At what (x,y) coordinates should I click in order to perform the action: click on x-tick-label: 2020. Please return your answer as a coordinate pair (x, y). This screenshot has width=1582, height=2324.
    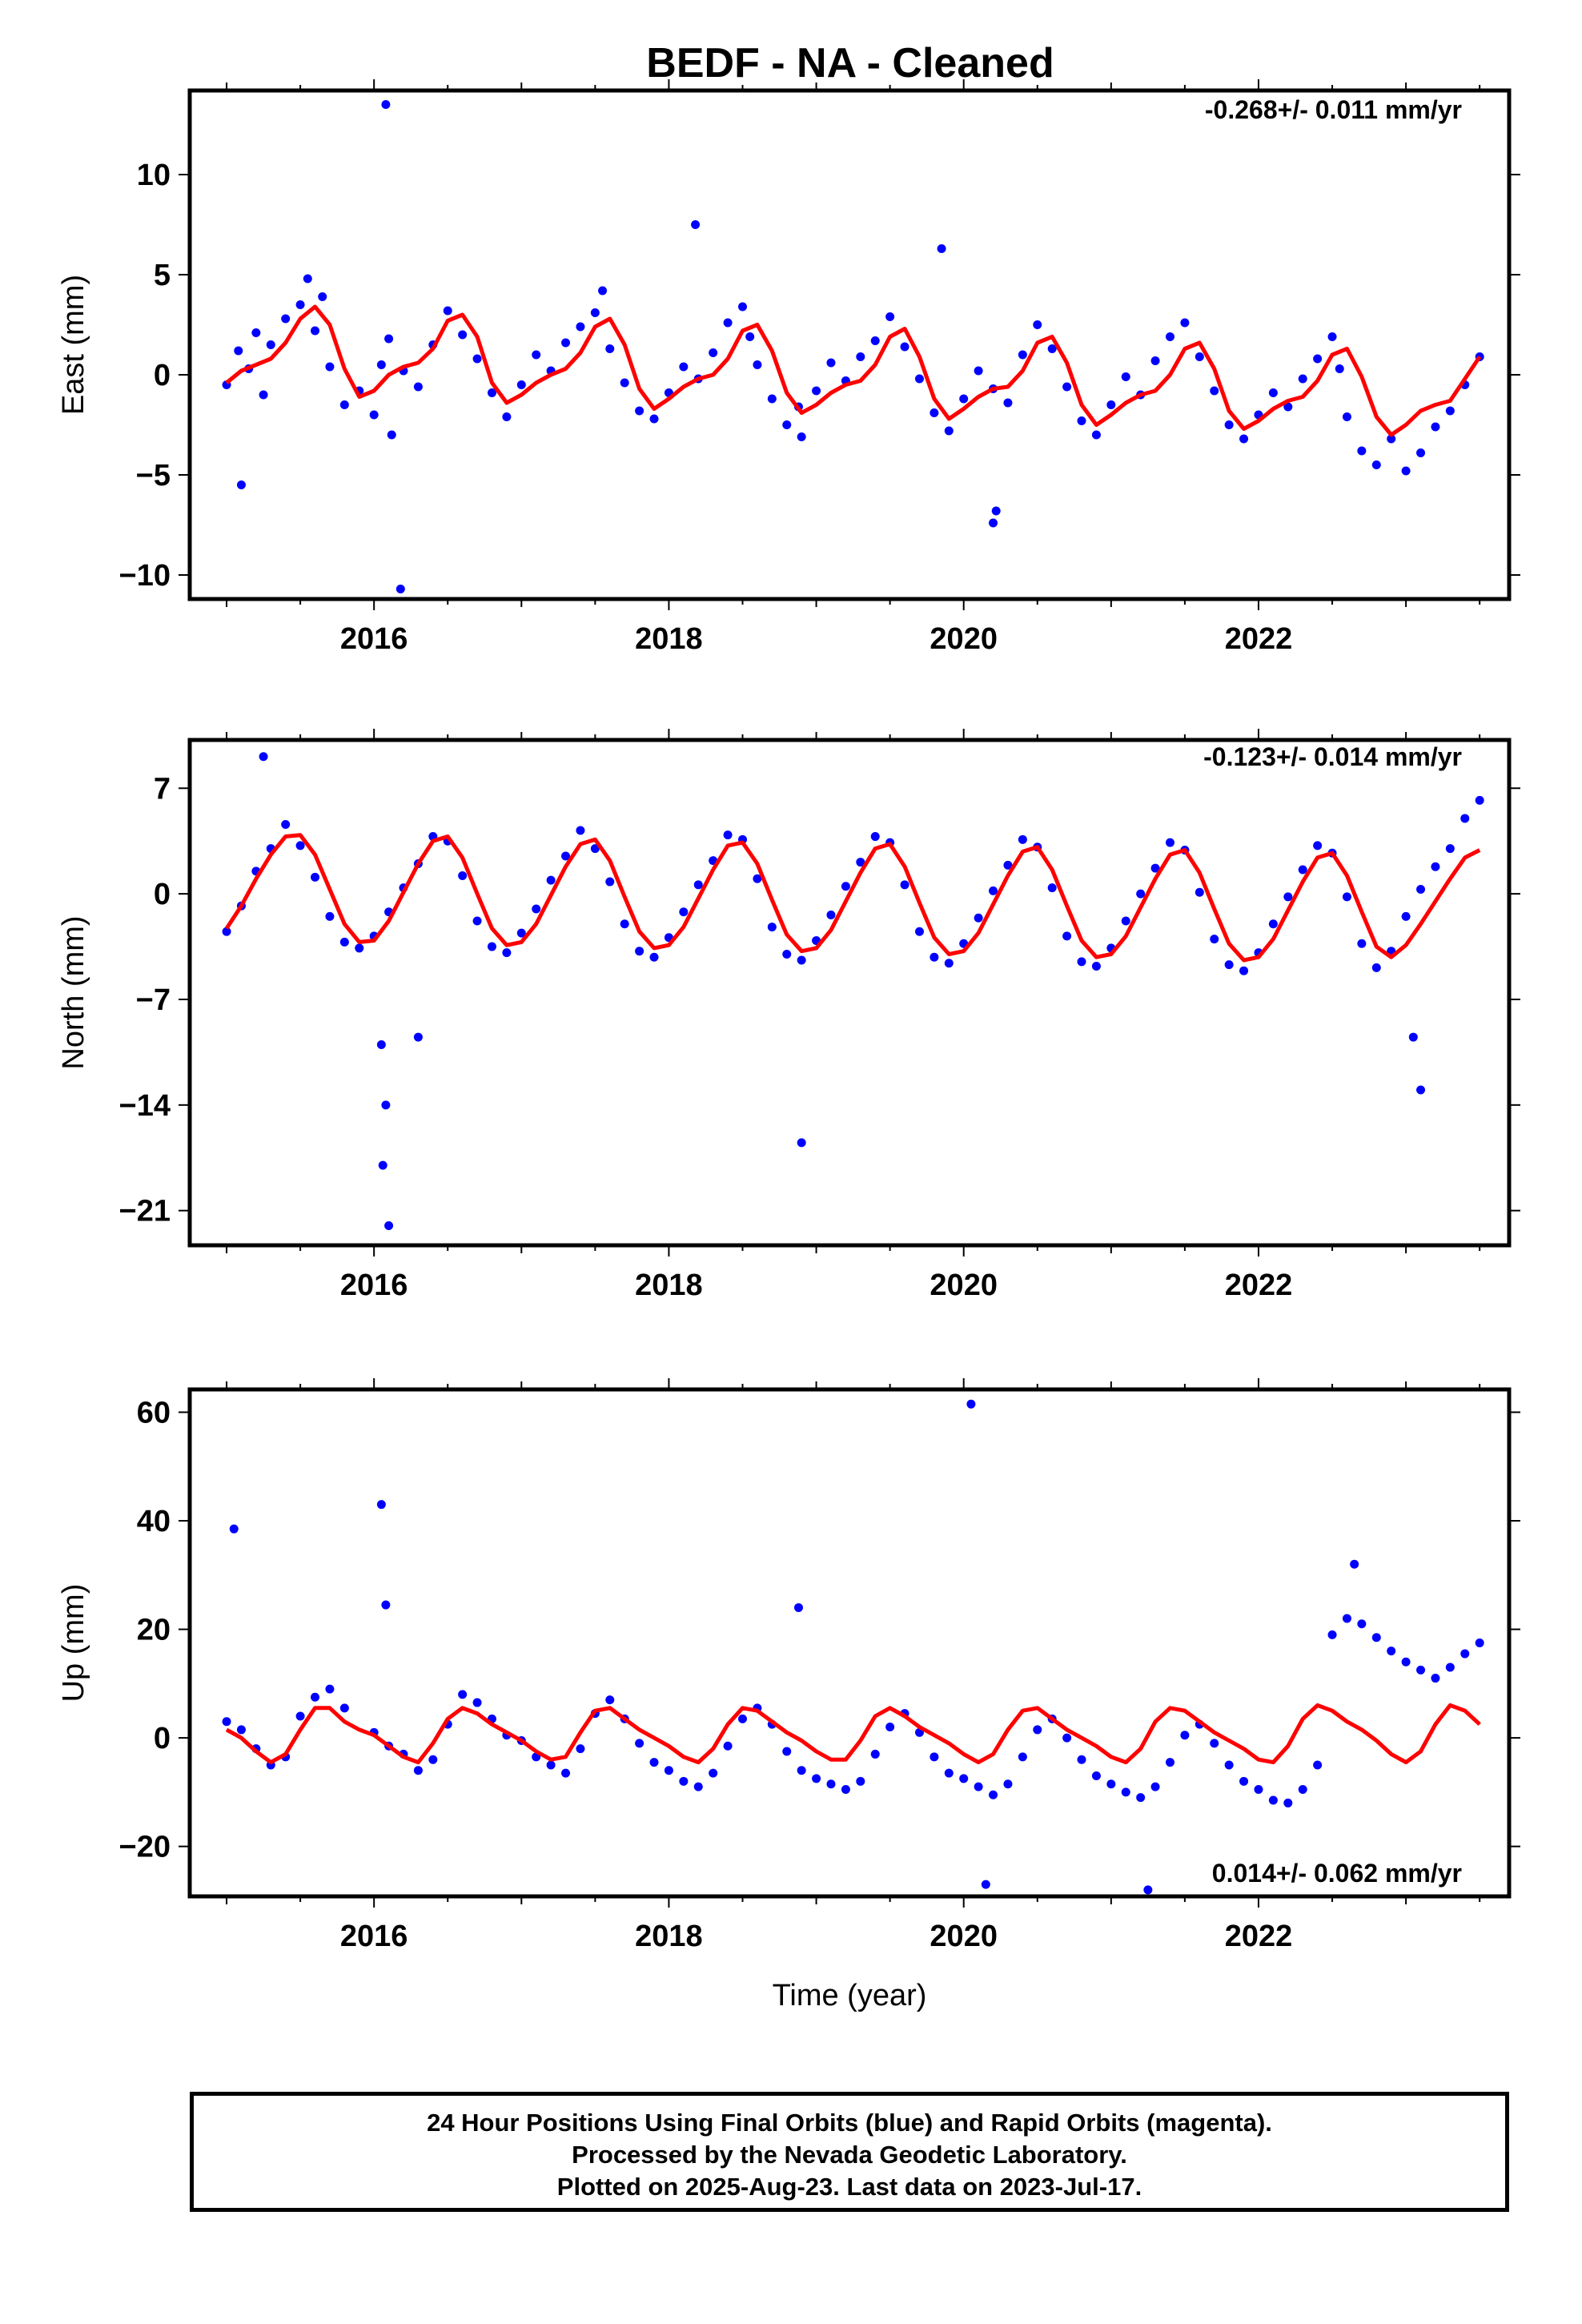
    Looking at the image, I should click on (964, 639).